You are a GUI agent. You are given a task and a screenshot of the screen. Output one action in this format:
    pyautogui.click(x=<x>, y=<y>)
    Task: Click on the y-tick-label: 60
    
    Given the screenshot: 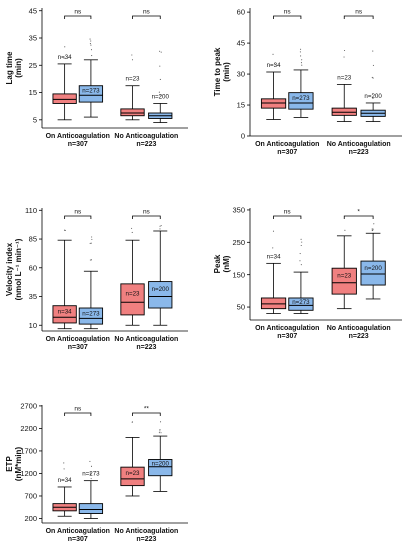 What is the action you would take?
    pyautogui.click(x=33, y=267)
    